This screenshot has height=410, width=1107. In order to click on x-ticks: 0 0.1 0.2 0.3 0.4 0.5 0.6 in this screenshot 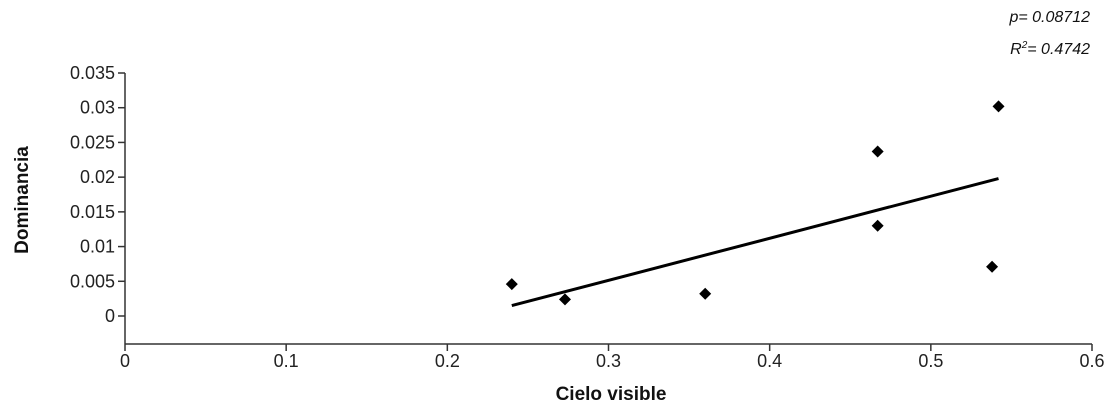, I will do `click(612, 357)`.